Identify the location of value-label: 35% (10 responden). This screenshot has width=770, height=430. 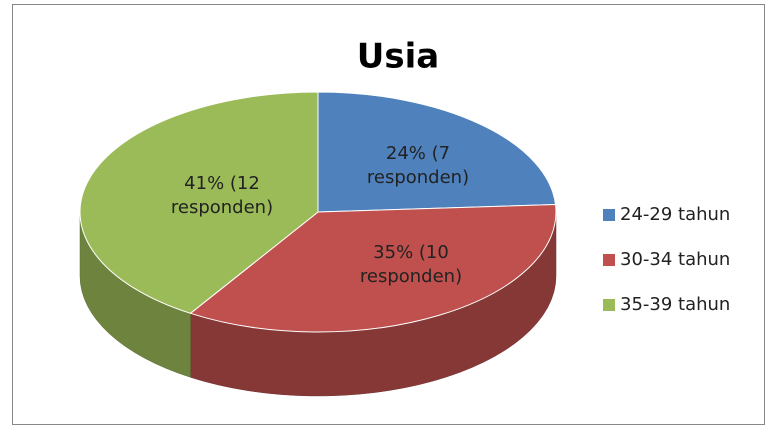
(411, 264).